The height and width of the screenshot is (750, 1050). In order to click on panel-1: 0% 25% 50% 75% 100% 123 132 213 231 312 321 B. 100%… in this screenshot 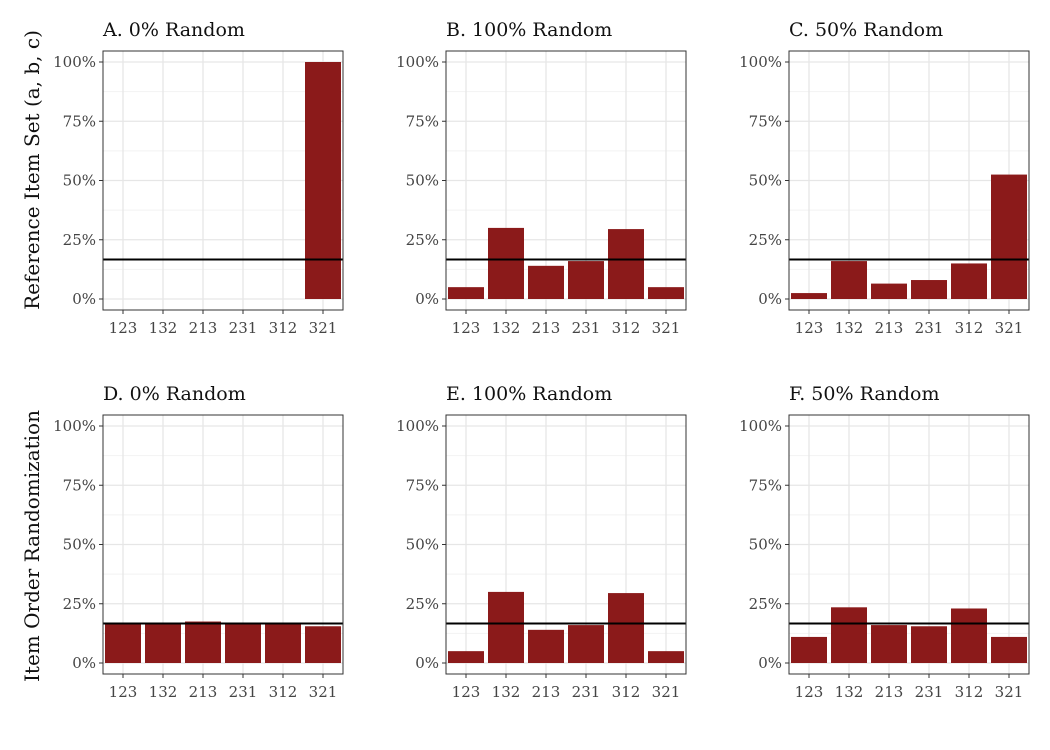, I will do `click(541, 178)`.